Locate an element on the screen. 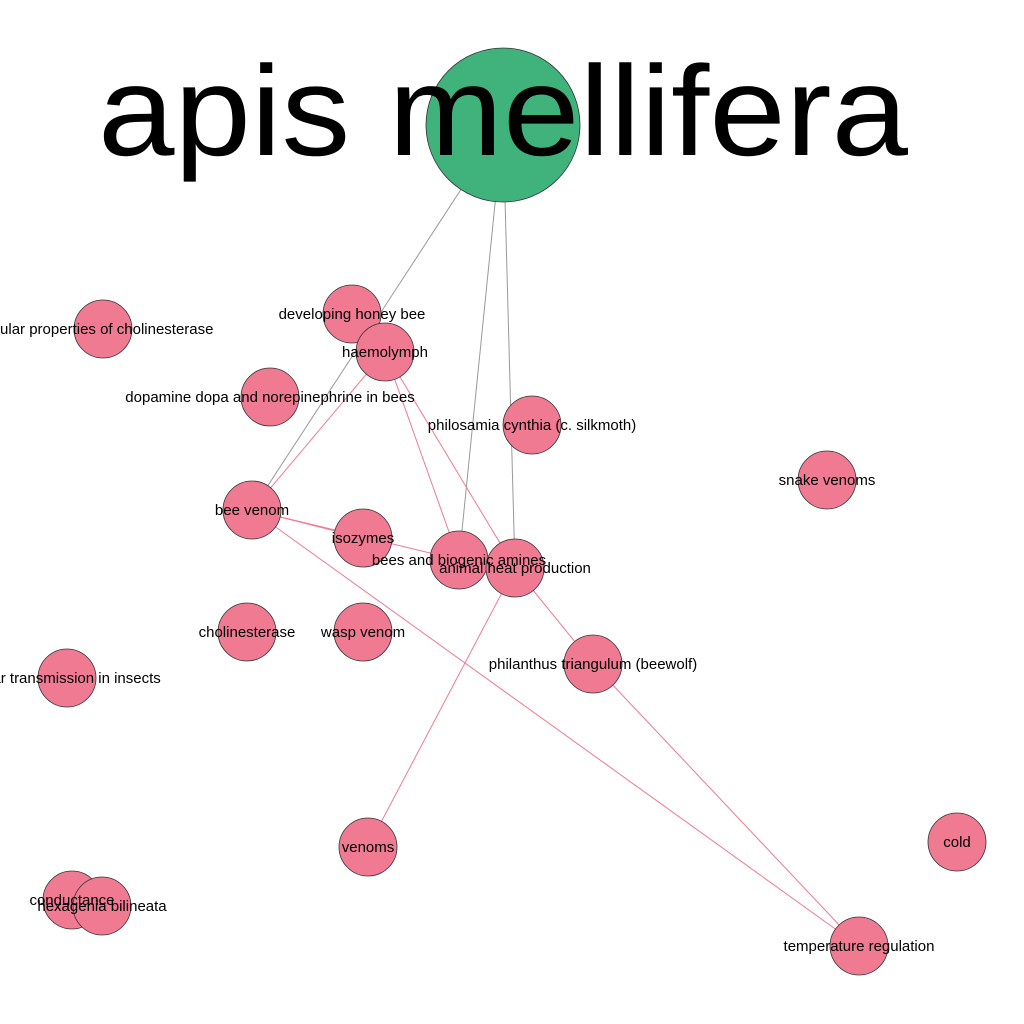 The width and height of the screenshot is (1024, 1024). edge-haemolymph-biogenic is located at coordinates (422, 456).